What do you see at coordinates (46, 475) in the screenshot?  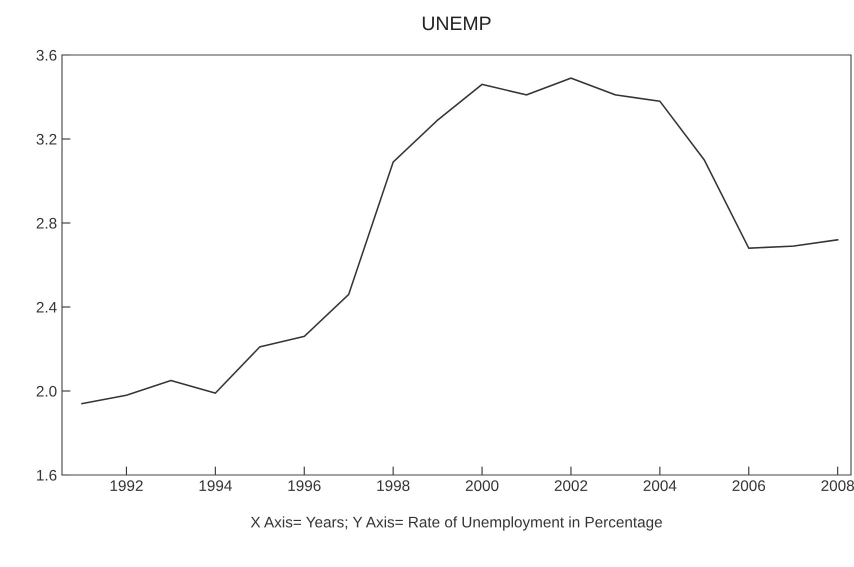 I see `y-tick-label: 1.6` at bounding box center [46, 475].